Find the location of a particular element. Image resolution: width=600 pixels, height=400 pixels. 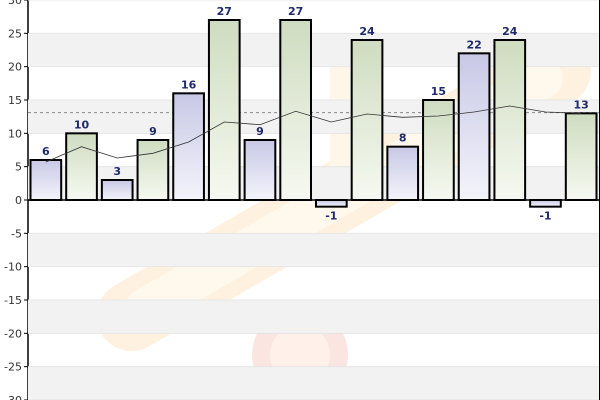

data-label: 15 is located at coordinates (438, 91).